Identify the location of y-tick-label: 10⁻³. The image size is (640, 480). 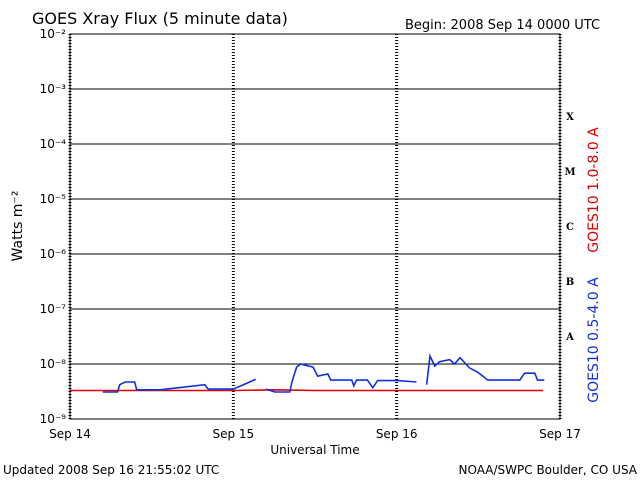
(53, 89).